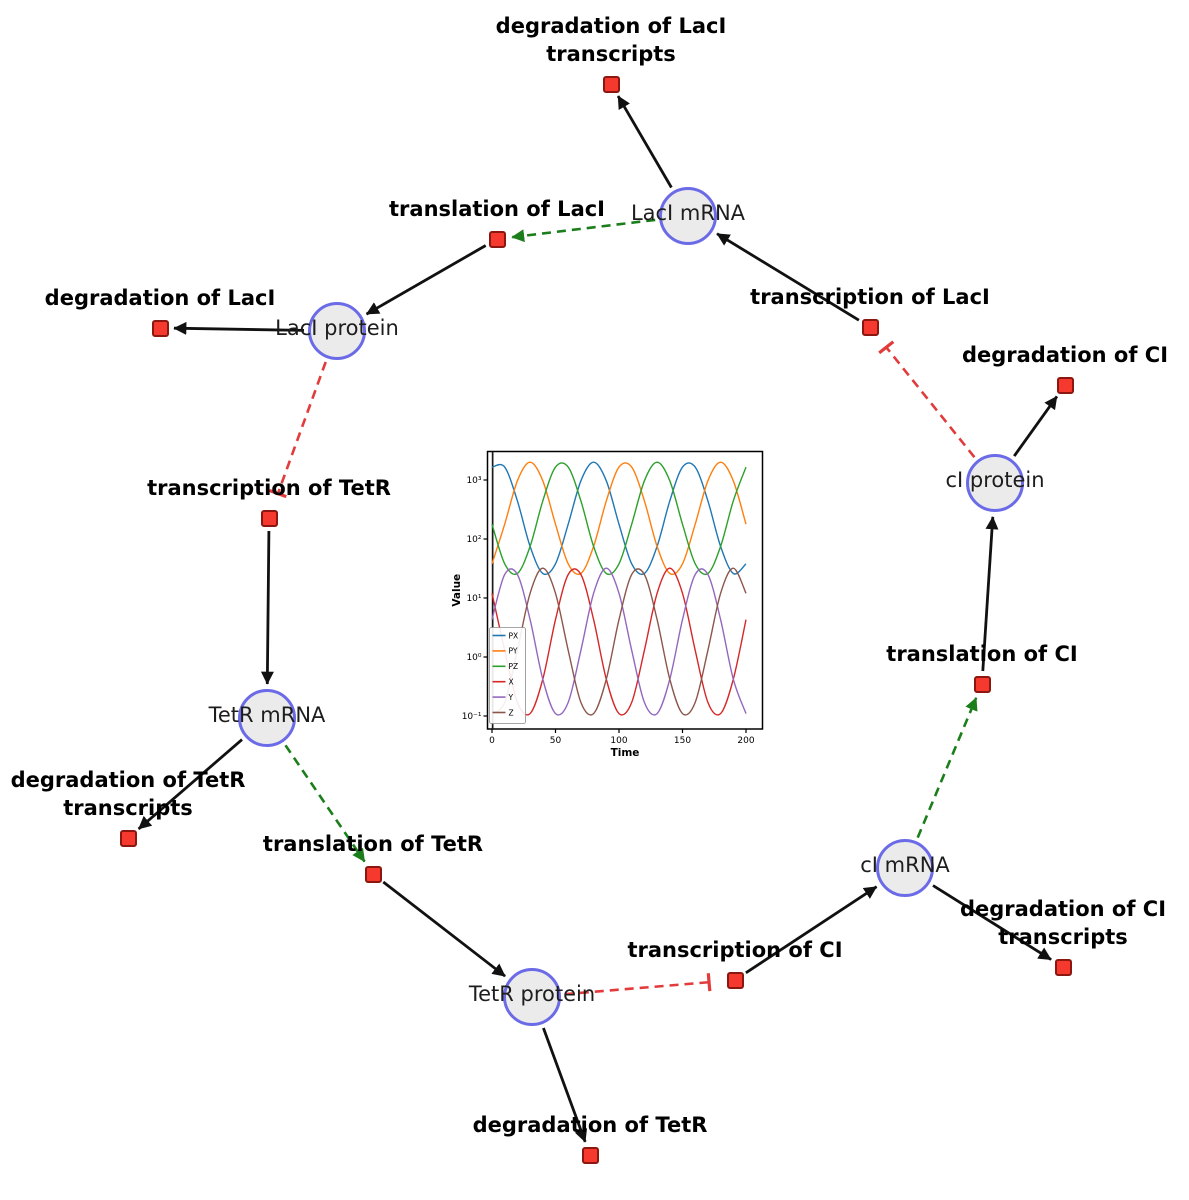  Describe the element at coordinates (990, 594) in the screenshot. I see `edge-translation_of_ci-ci_protein` at that location.